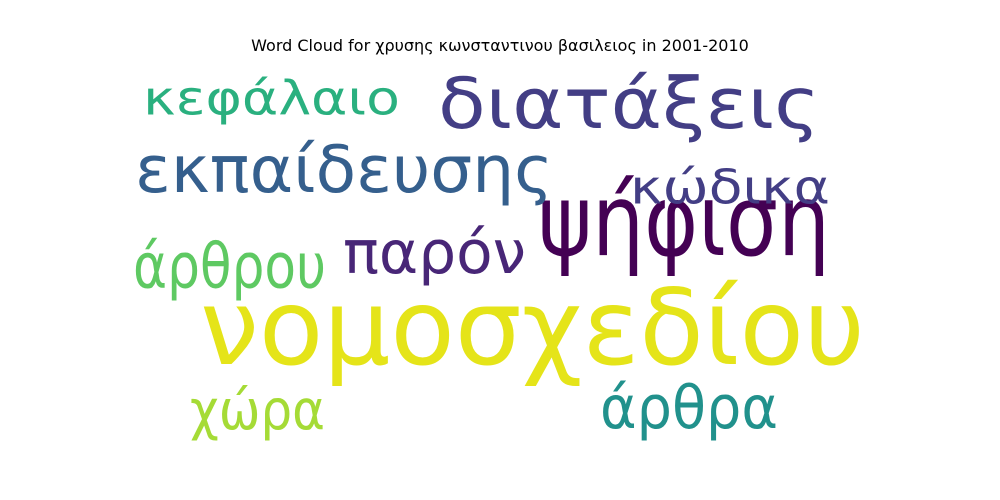 The height and width of the screenshot is (500, 1000). I want to click on word-7: κώδικα, so click(730, 188).